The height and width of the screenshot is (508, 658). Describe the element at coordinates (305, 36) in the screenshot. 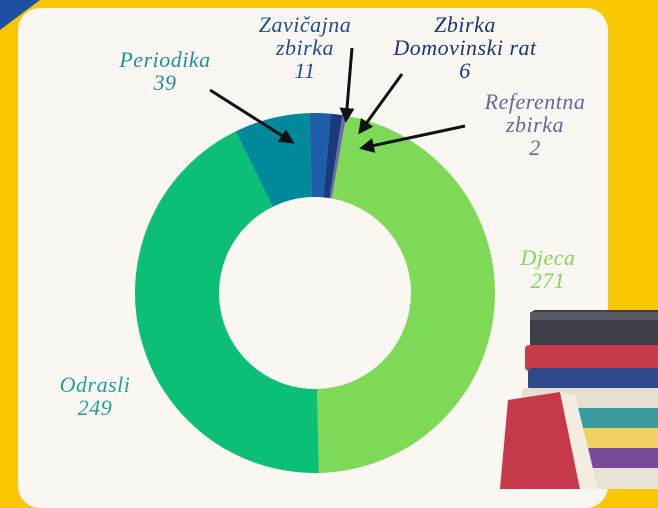

I see `category-name: Zavičajna zbirka` at that location.